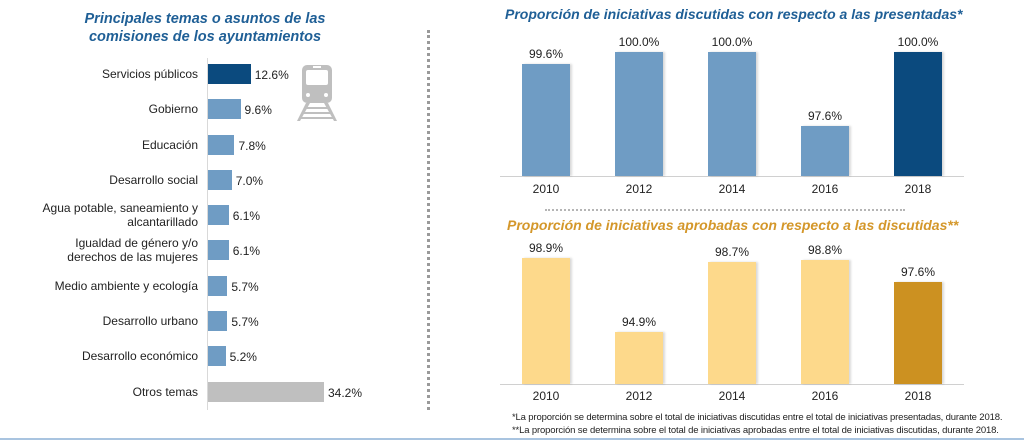 Image resolution: width=1024 pixels, height=441 pixels. I want to click on data-label: 98.8%, so click(825, 249).